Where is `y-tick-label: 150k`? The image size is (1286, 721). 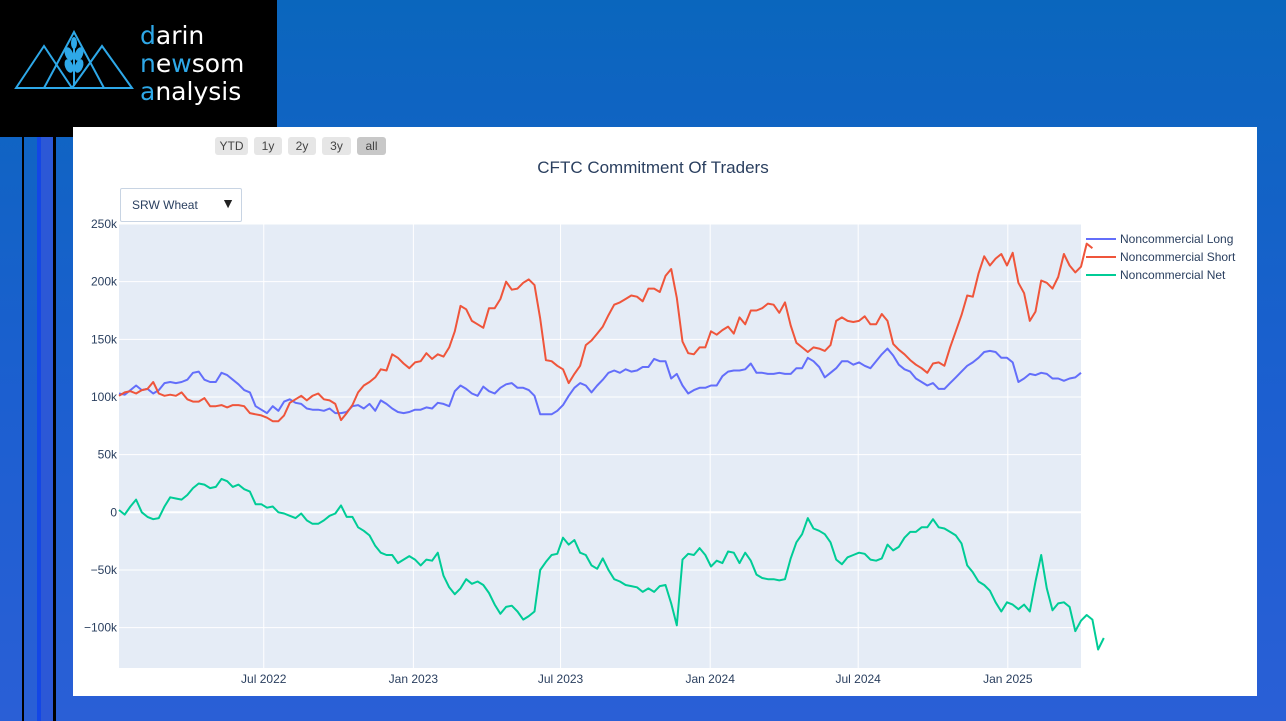
y-tick-label: 150k is located at coordinates (104, 339).